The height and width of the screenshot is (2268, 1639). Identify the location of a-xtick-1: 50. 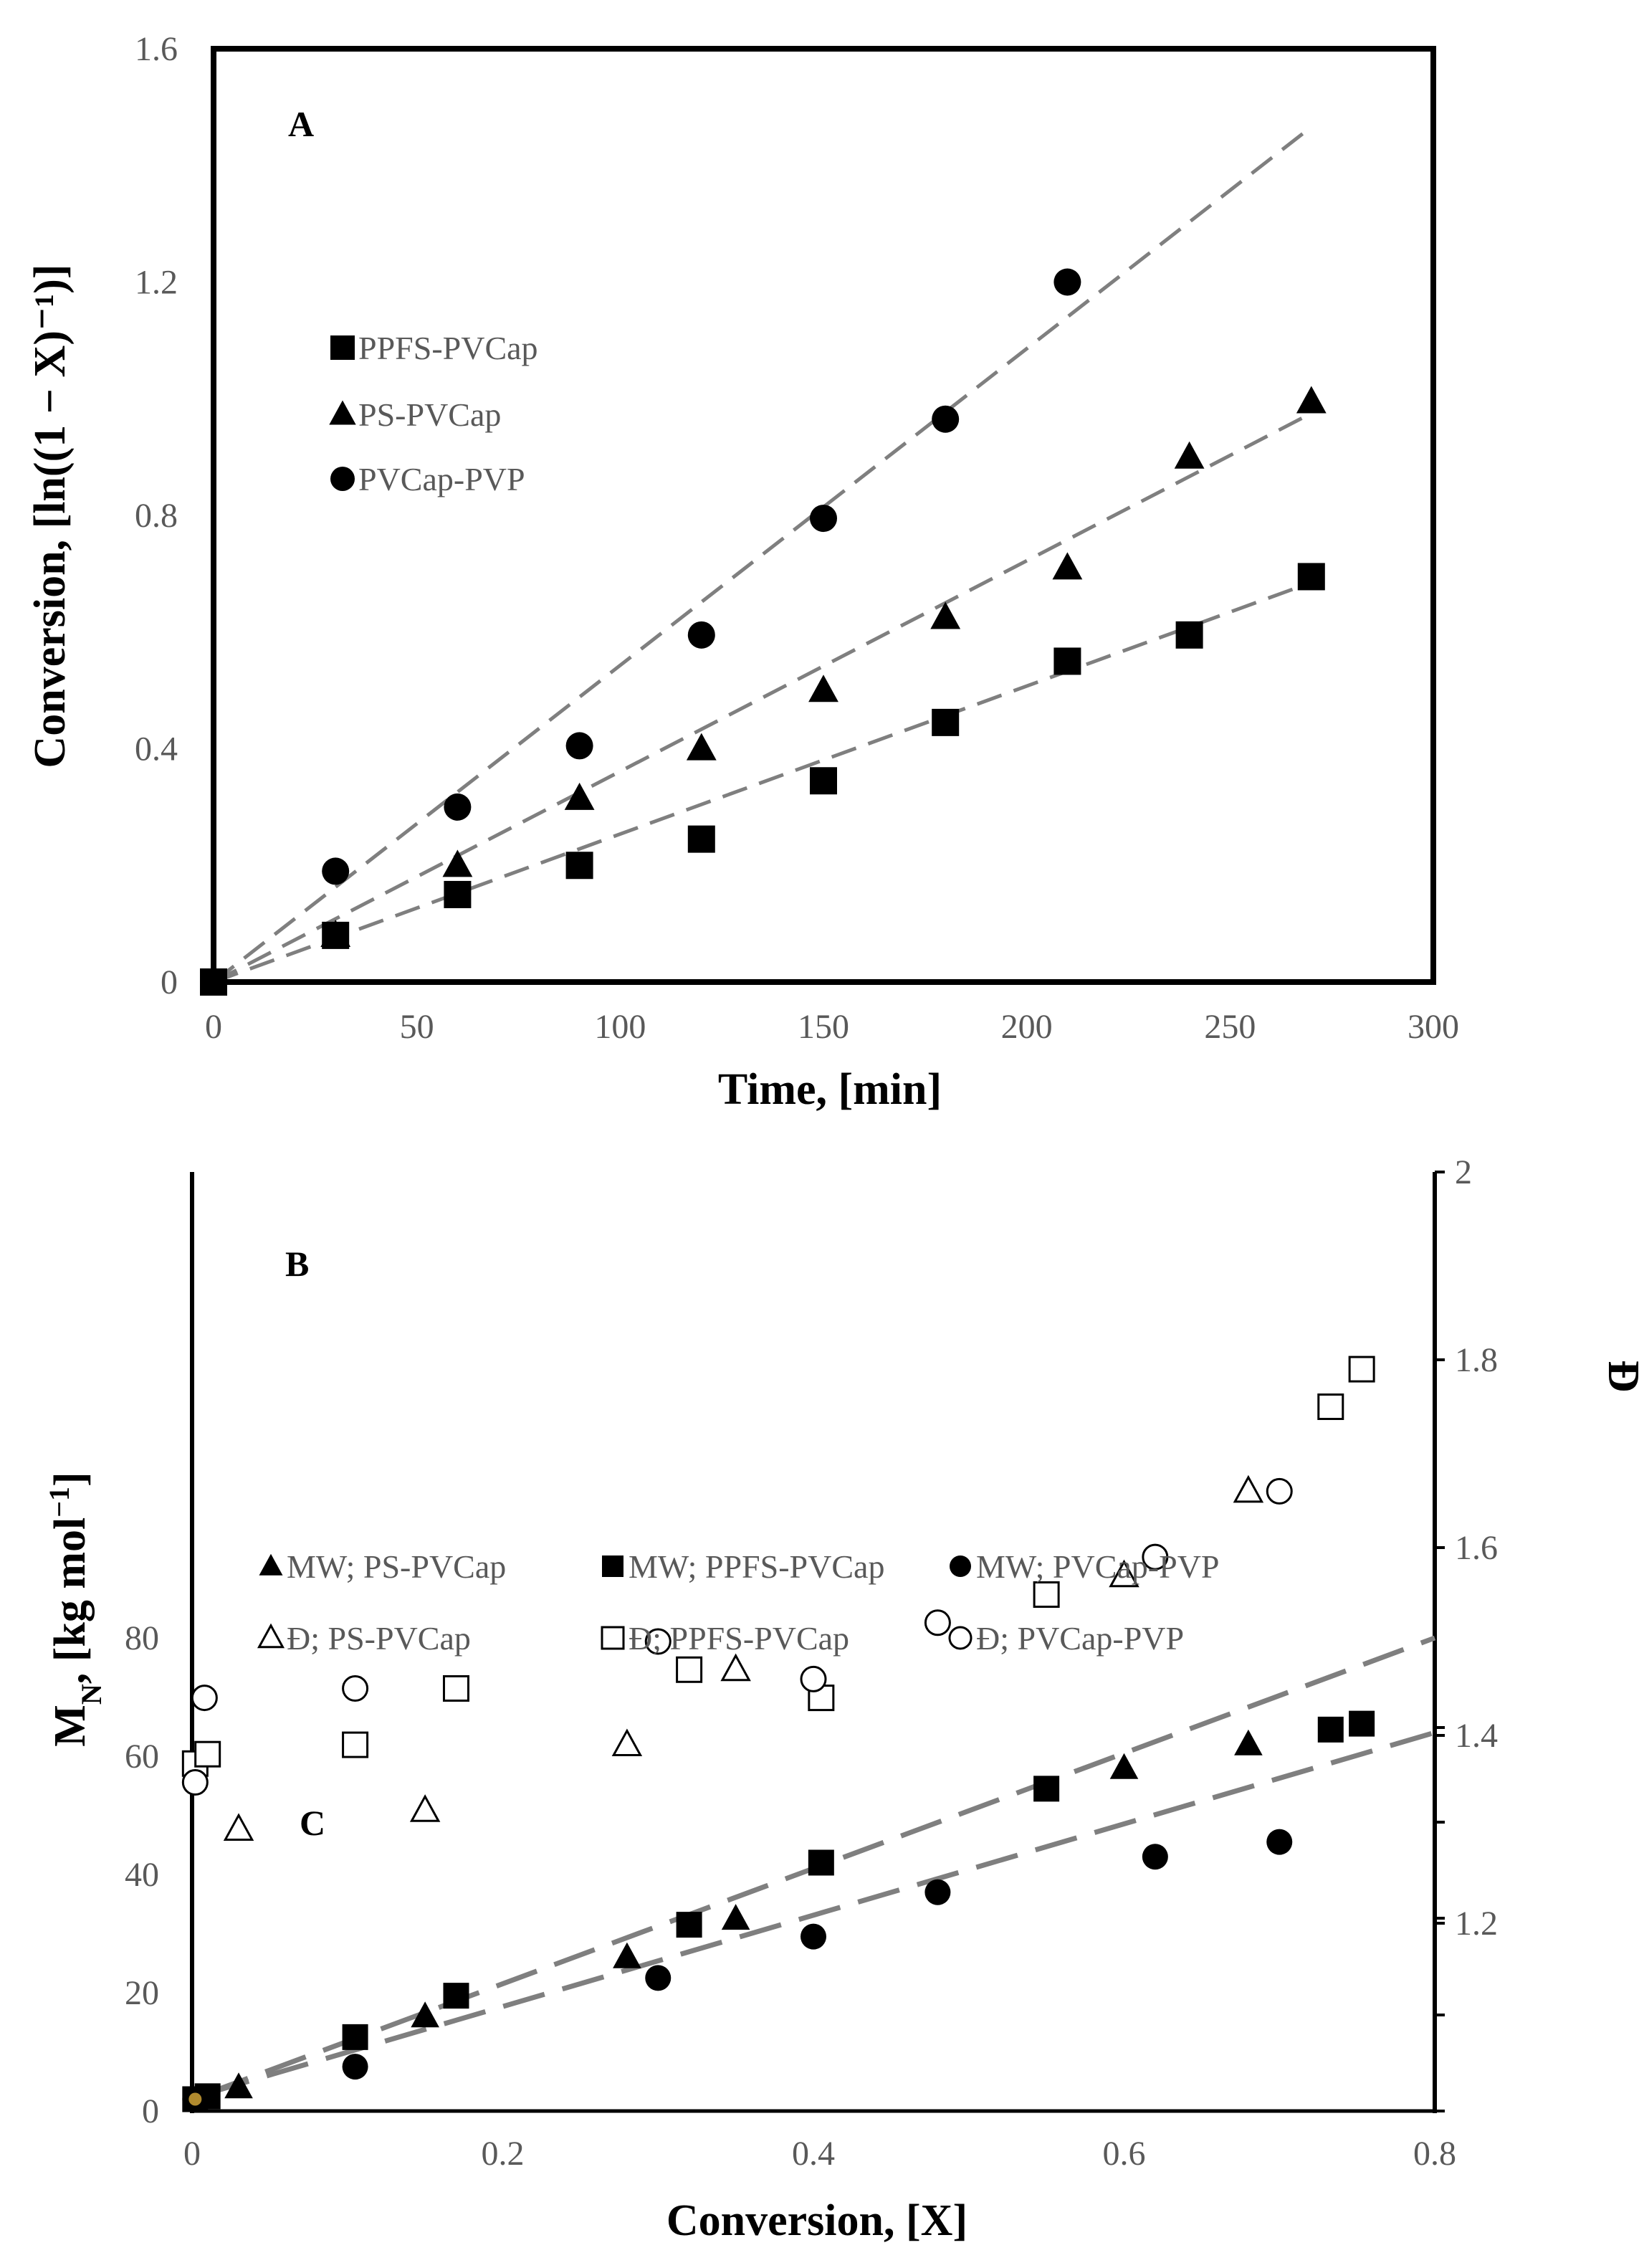
(417, 1027).